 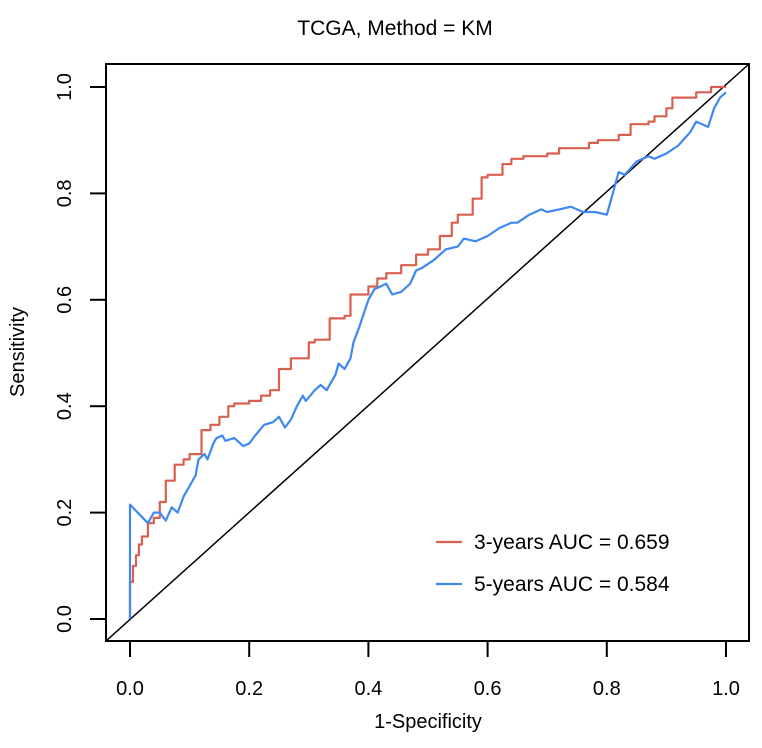 I want to click on y-axis: 0.0 0.2 0.4 0.6 0.8 1.0, so click(x=80, y=353).